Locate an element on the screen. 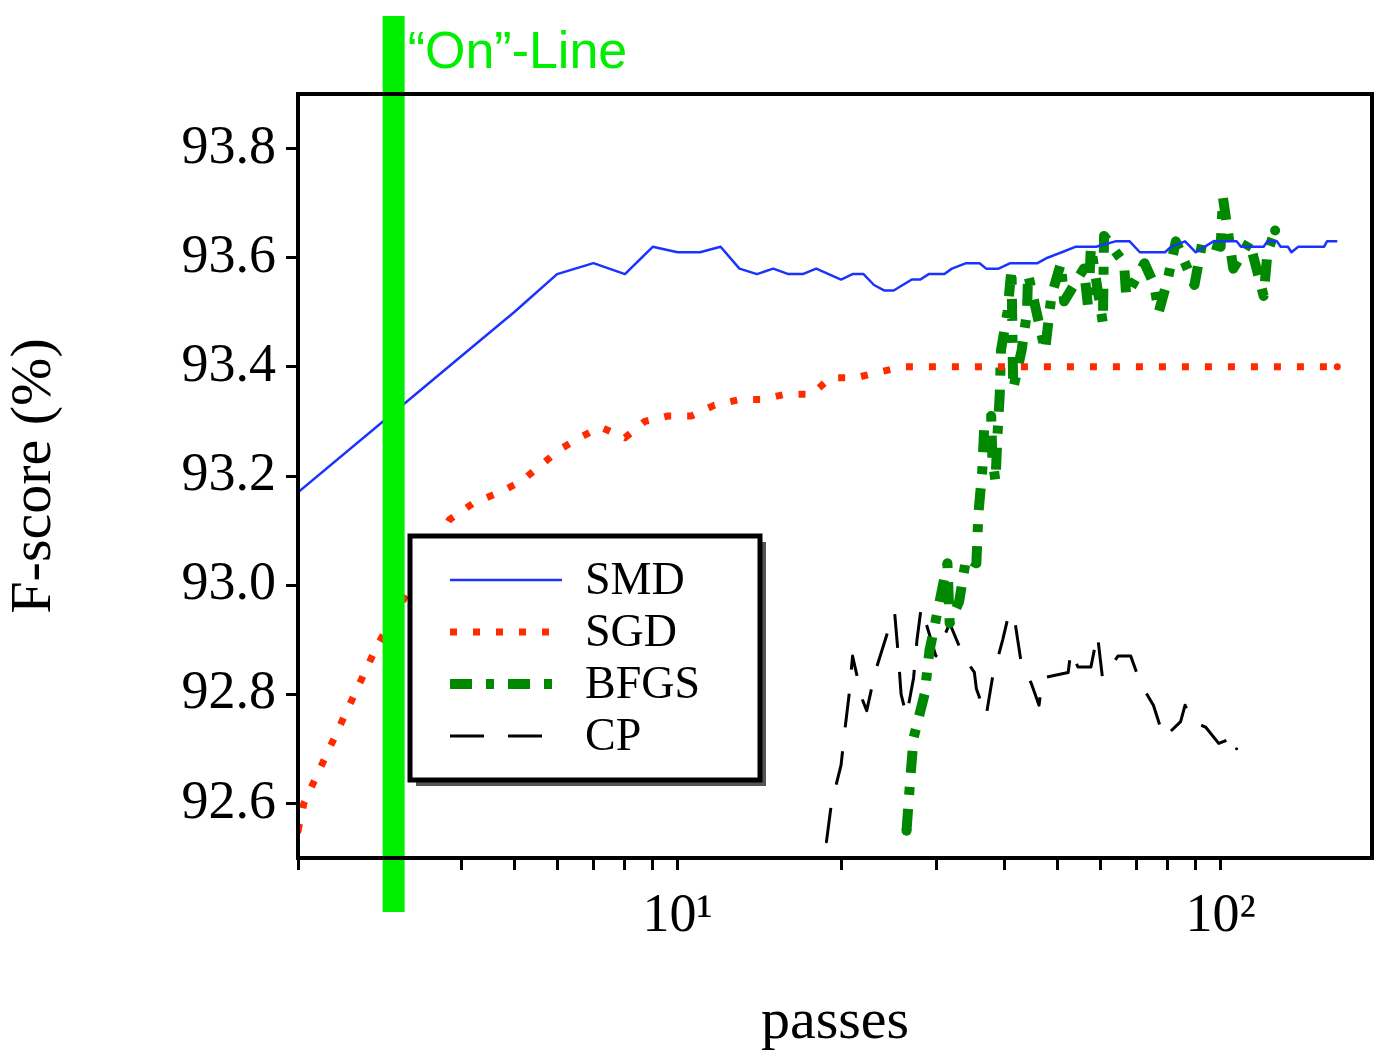  legend-label: SMD is located at coordinates (635, 579).